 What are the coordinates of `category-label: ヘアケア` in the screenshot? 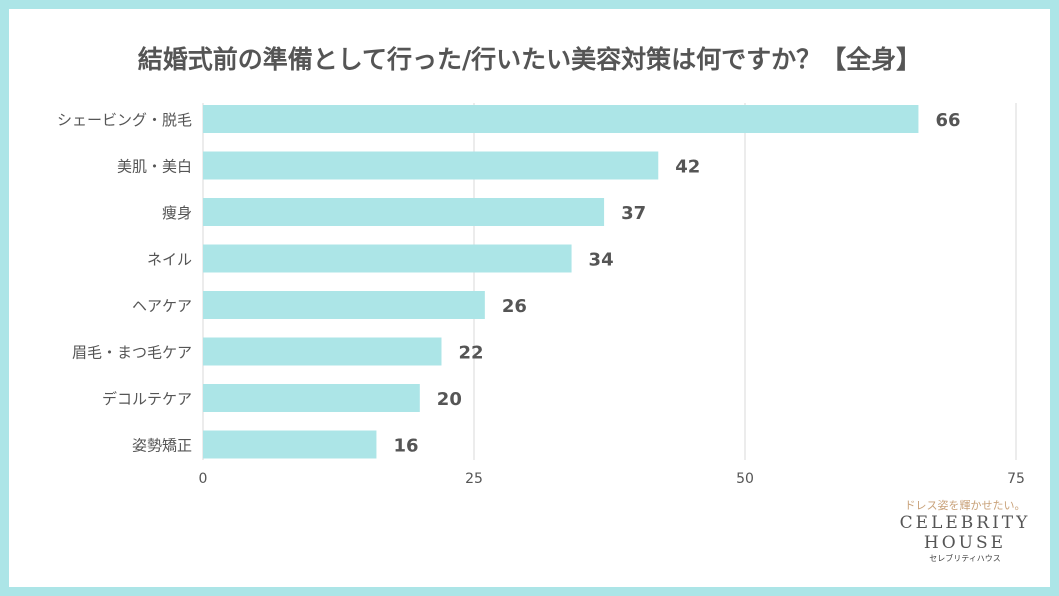 It's located at (162, 306).